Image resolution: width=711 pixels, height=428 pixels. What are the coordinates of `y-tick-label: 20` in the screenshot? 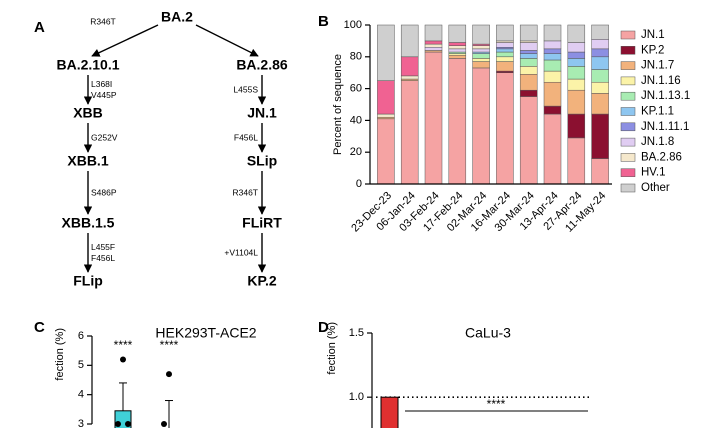 It's located at (356, 152).